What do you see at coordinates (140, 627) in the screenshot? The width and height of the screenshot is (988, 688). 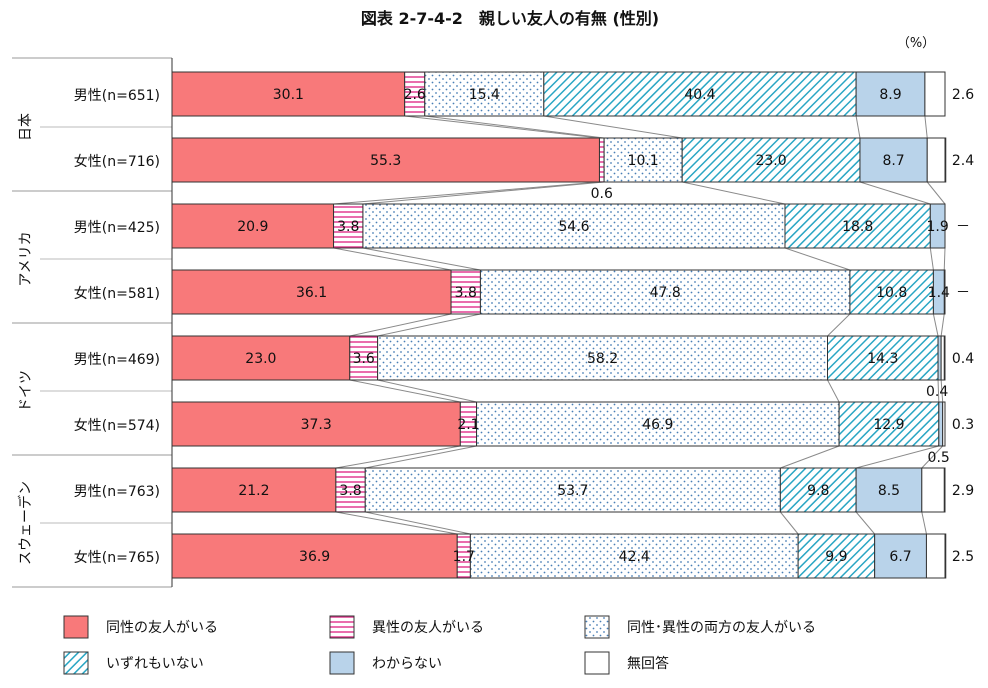 I see `legend-item: 同性の友人がいる` at bounding box center [140, 627].